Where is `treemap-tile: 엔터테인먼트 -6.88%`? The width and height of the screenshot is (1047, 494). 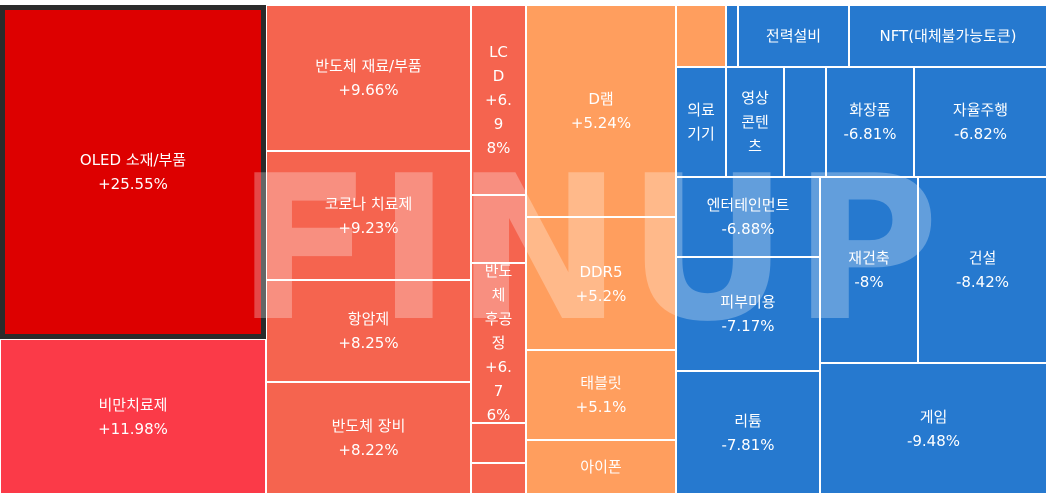
treemap-tile: 엔터테인먼트 -6.88% is located at coordinates (748, 217).